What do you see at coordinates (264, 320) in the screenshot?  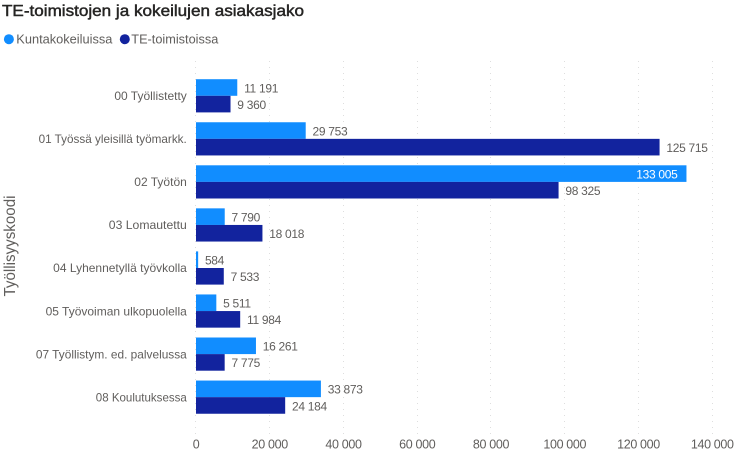 I see `svg-text: 11 984` at bounding box center [264, 320].